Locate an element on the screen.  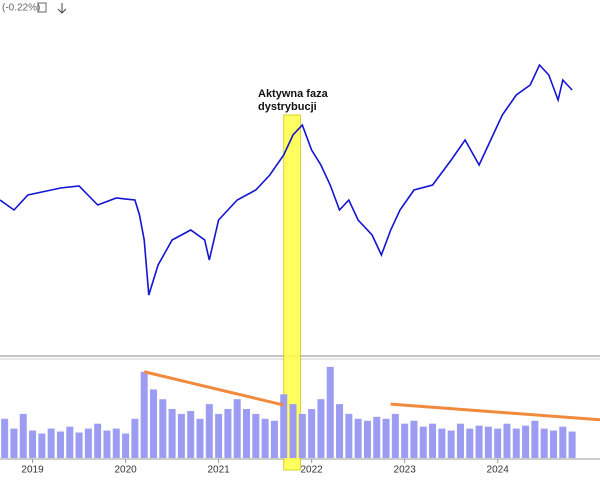
icon-download is located at coordinates (62, 8).